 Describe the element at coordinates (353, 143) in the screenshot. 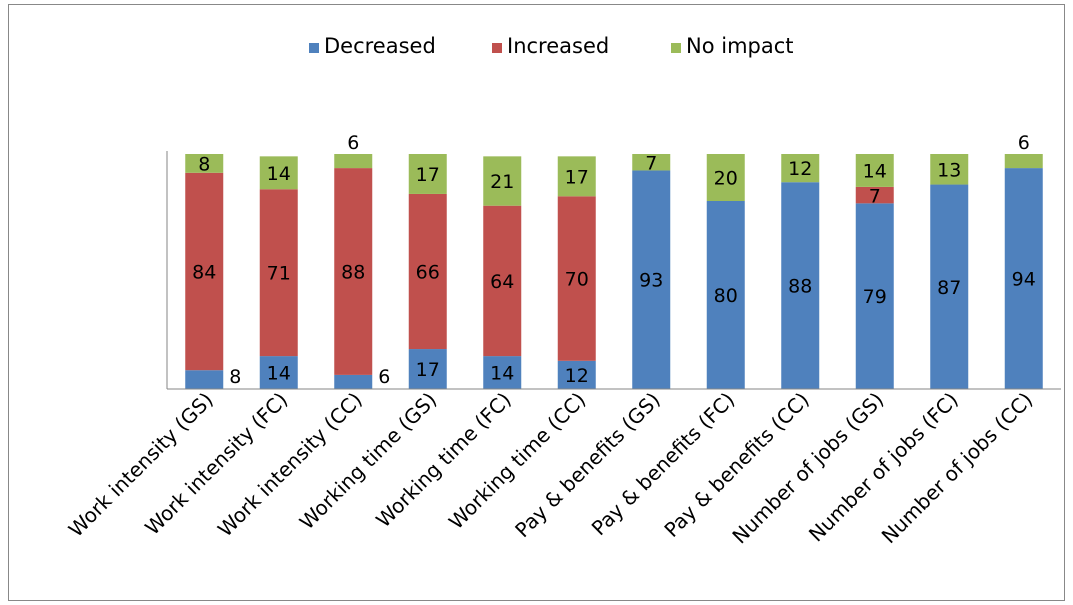

I see `data-label-no-impact-work-intensity-cc: 6` at that location.